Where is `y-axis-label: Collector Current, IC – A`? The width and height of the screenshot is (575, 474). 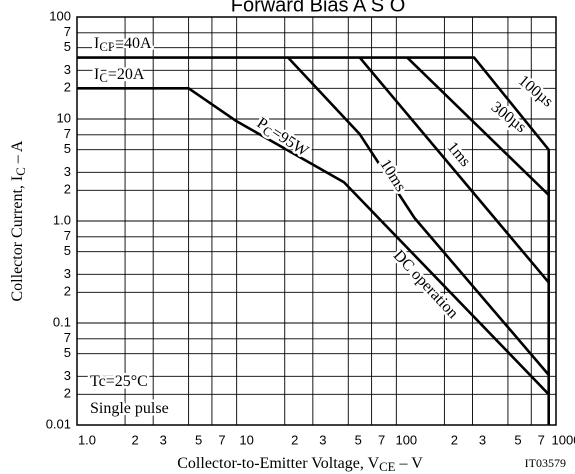 y-axis-label: Collector Current, IC – A is located at coordinates (18, 220).